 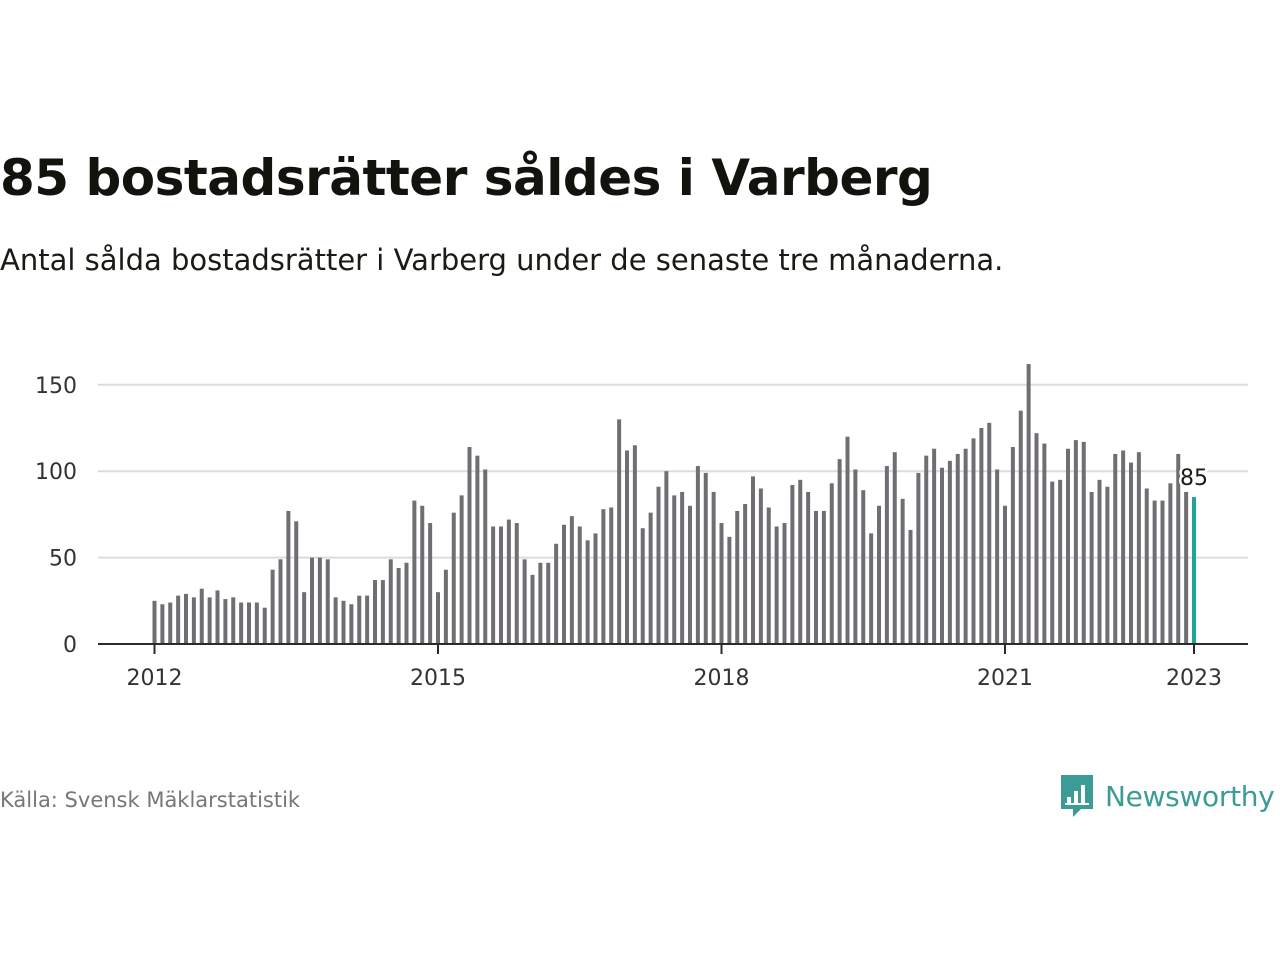 I want to click on chart-title: 85 bostadsrätter såldes i Varberg, so click(x=466, y=178).